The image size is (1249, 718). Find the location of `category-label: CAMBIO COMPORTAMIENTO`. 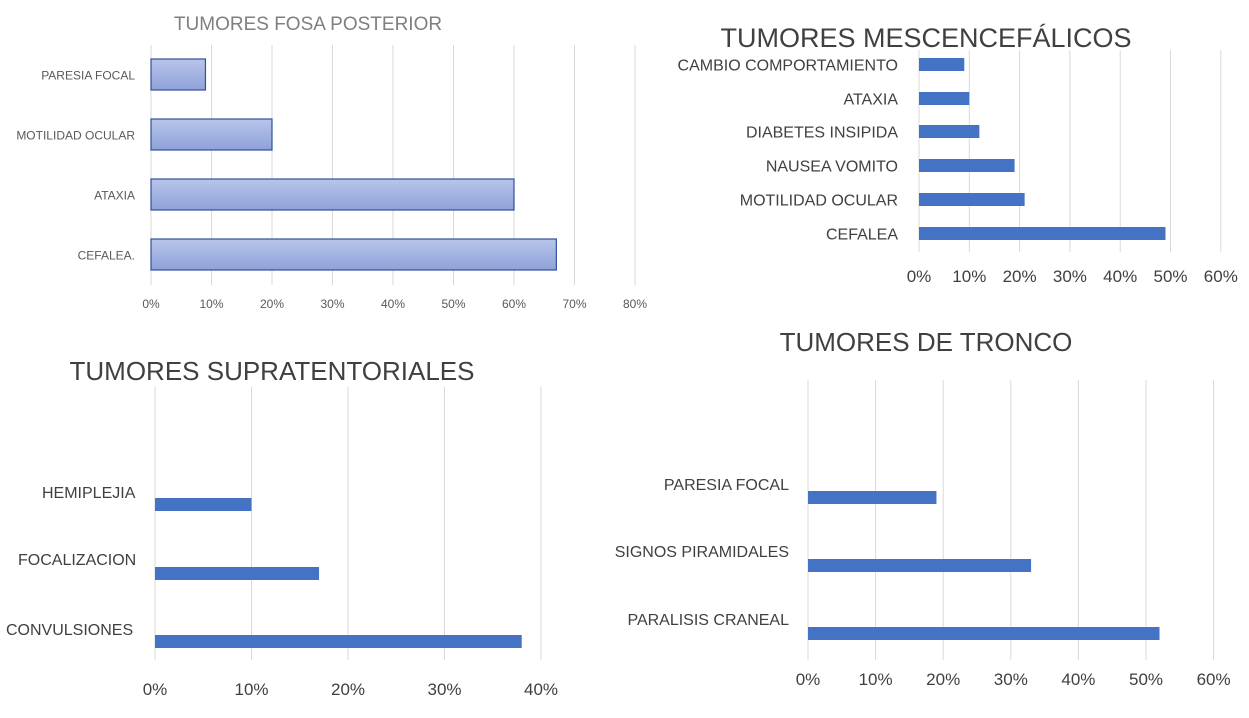

category-label: CAMBIO COMPORTAMIENTO is located at coordinates (788, 66).